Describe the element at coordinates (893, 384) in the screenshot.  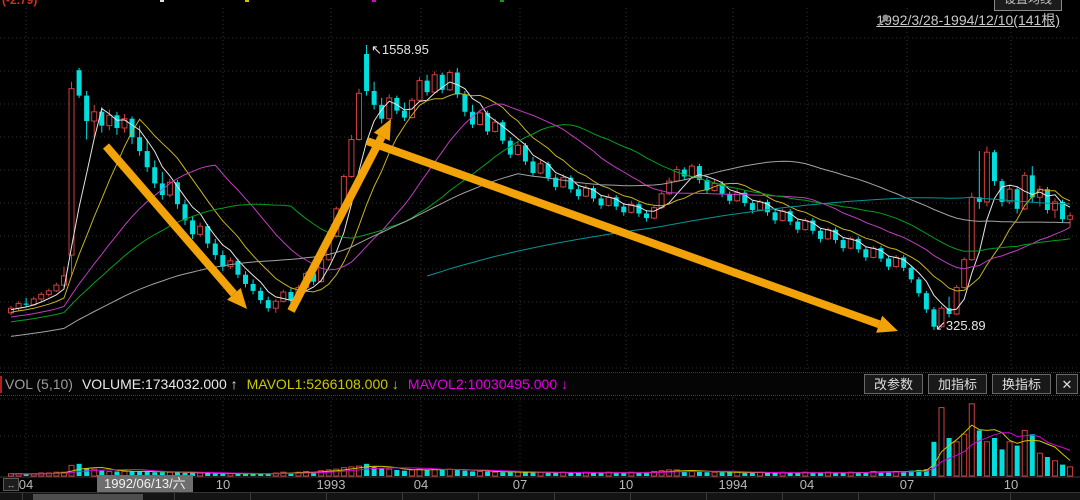
I see `change-params-button: 改参数` at that location.